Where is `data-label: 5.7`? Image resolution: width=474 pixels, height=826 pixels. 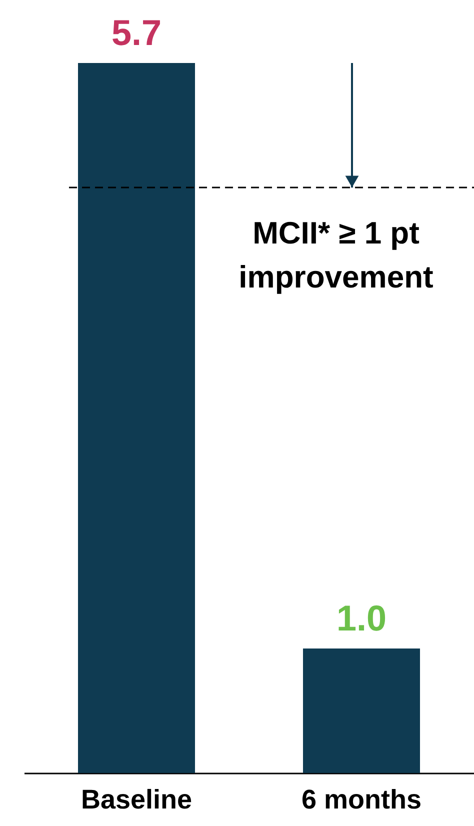
data-label: 5.7 is located at coordinates (136, 32).